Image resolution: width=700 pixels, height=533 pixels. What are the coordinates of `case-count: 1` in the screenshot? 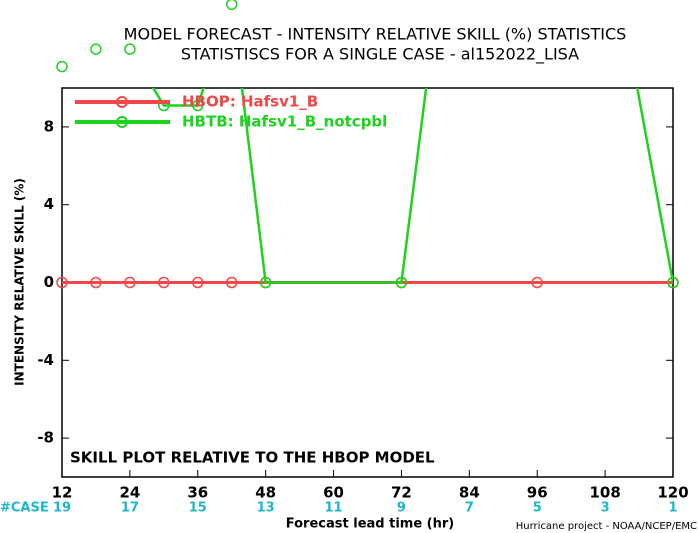 It's located at (672, 508).